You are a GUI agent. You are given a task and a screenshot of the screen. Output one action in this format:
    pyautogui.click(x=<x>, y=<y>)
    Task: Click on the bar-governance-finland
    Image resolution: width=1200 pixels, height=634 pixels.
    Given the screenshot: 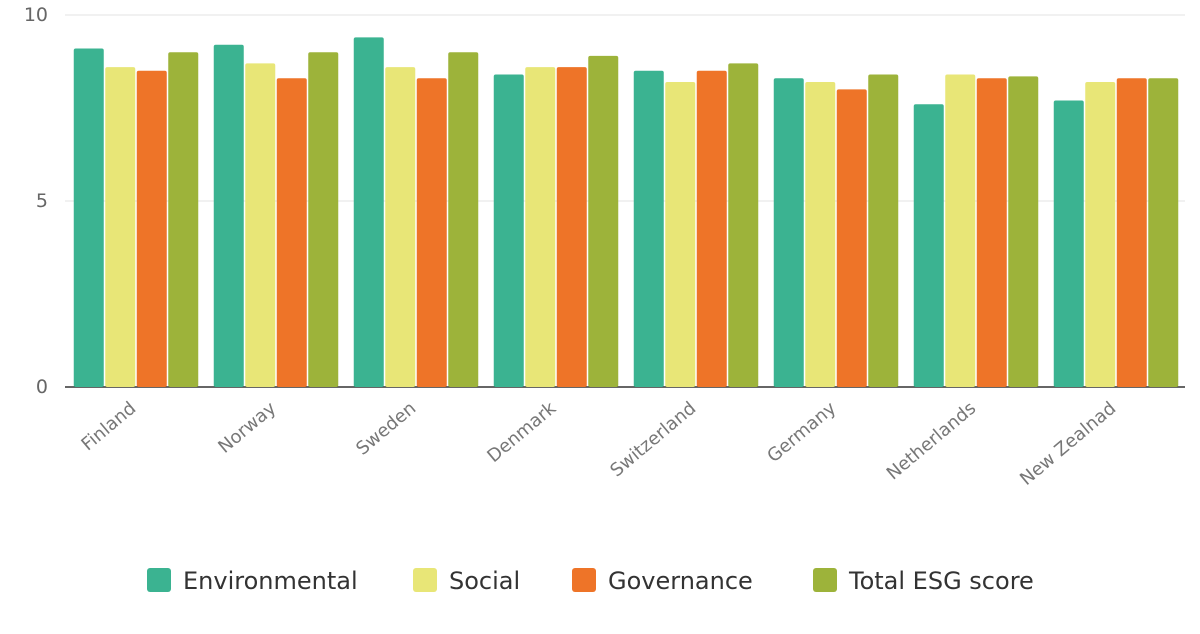 What is the action you would take?
    pyautogui.click(x=151, y=229)
    